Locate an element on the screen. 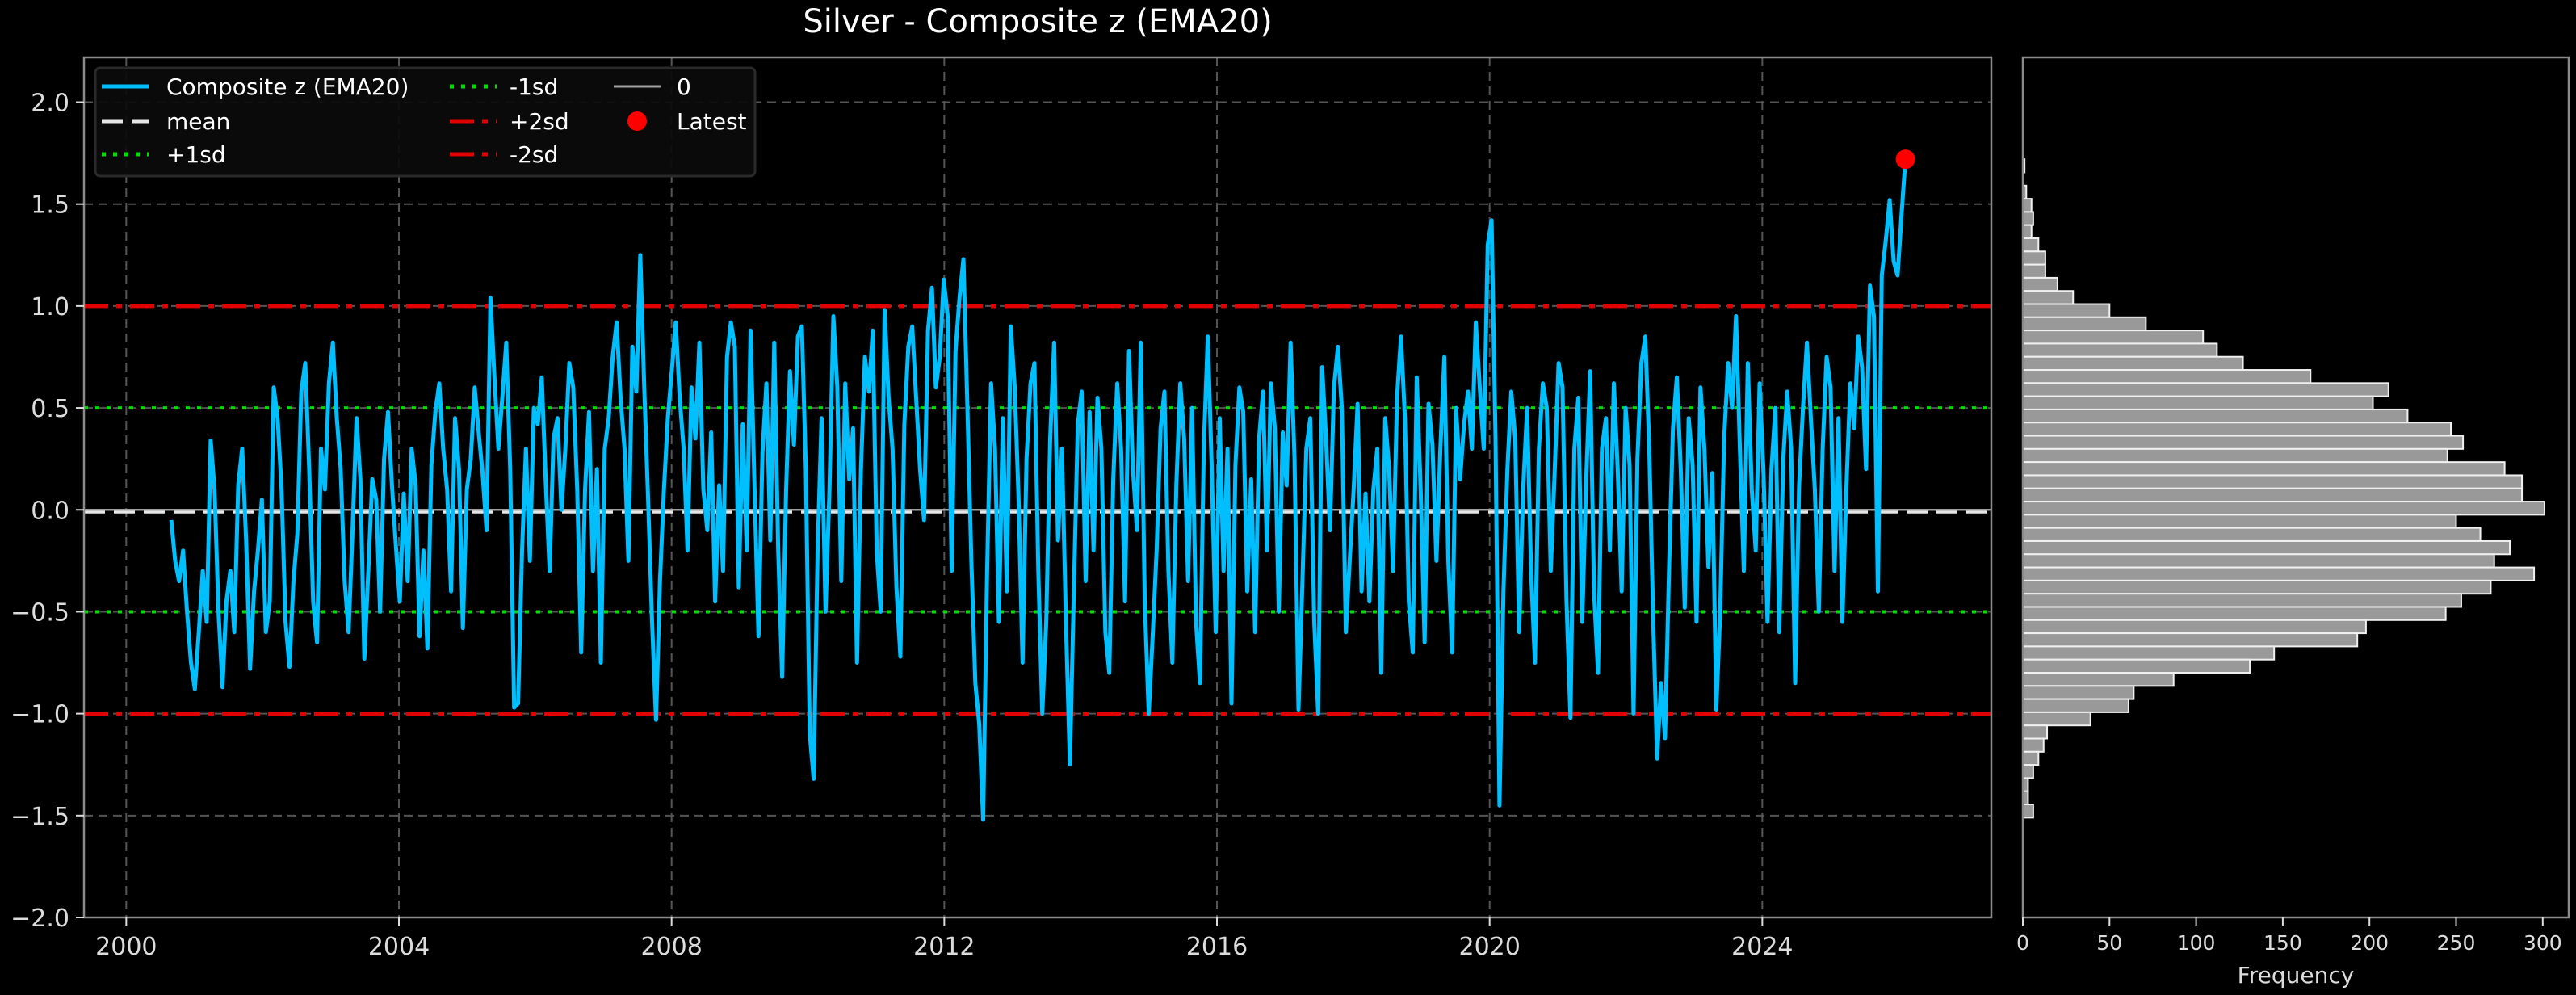 Image resolution: width=2576 pixels, height=995 pixels. y-tick-label: −1.5 is located at coordinates (39, 817).